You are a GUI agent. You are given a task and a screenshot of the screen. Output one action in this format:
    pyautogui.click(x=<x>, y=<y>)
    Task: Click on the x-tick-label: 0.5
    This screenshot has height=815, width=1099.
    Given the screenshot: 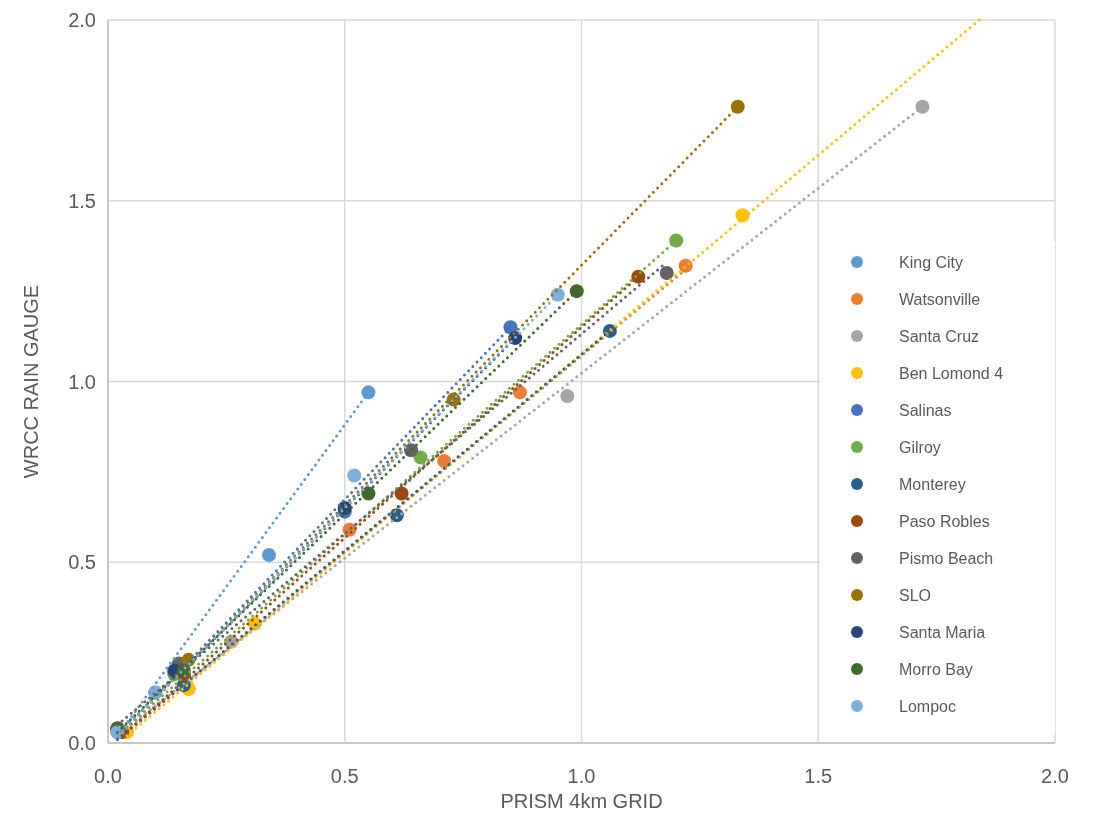 What is the action you would take?
    pyautogui.click(x=344, y=776)
    